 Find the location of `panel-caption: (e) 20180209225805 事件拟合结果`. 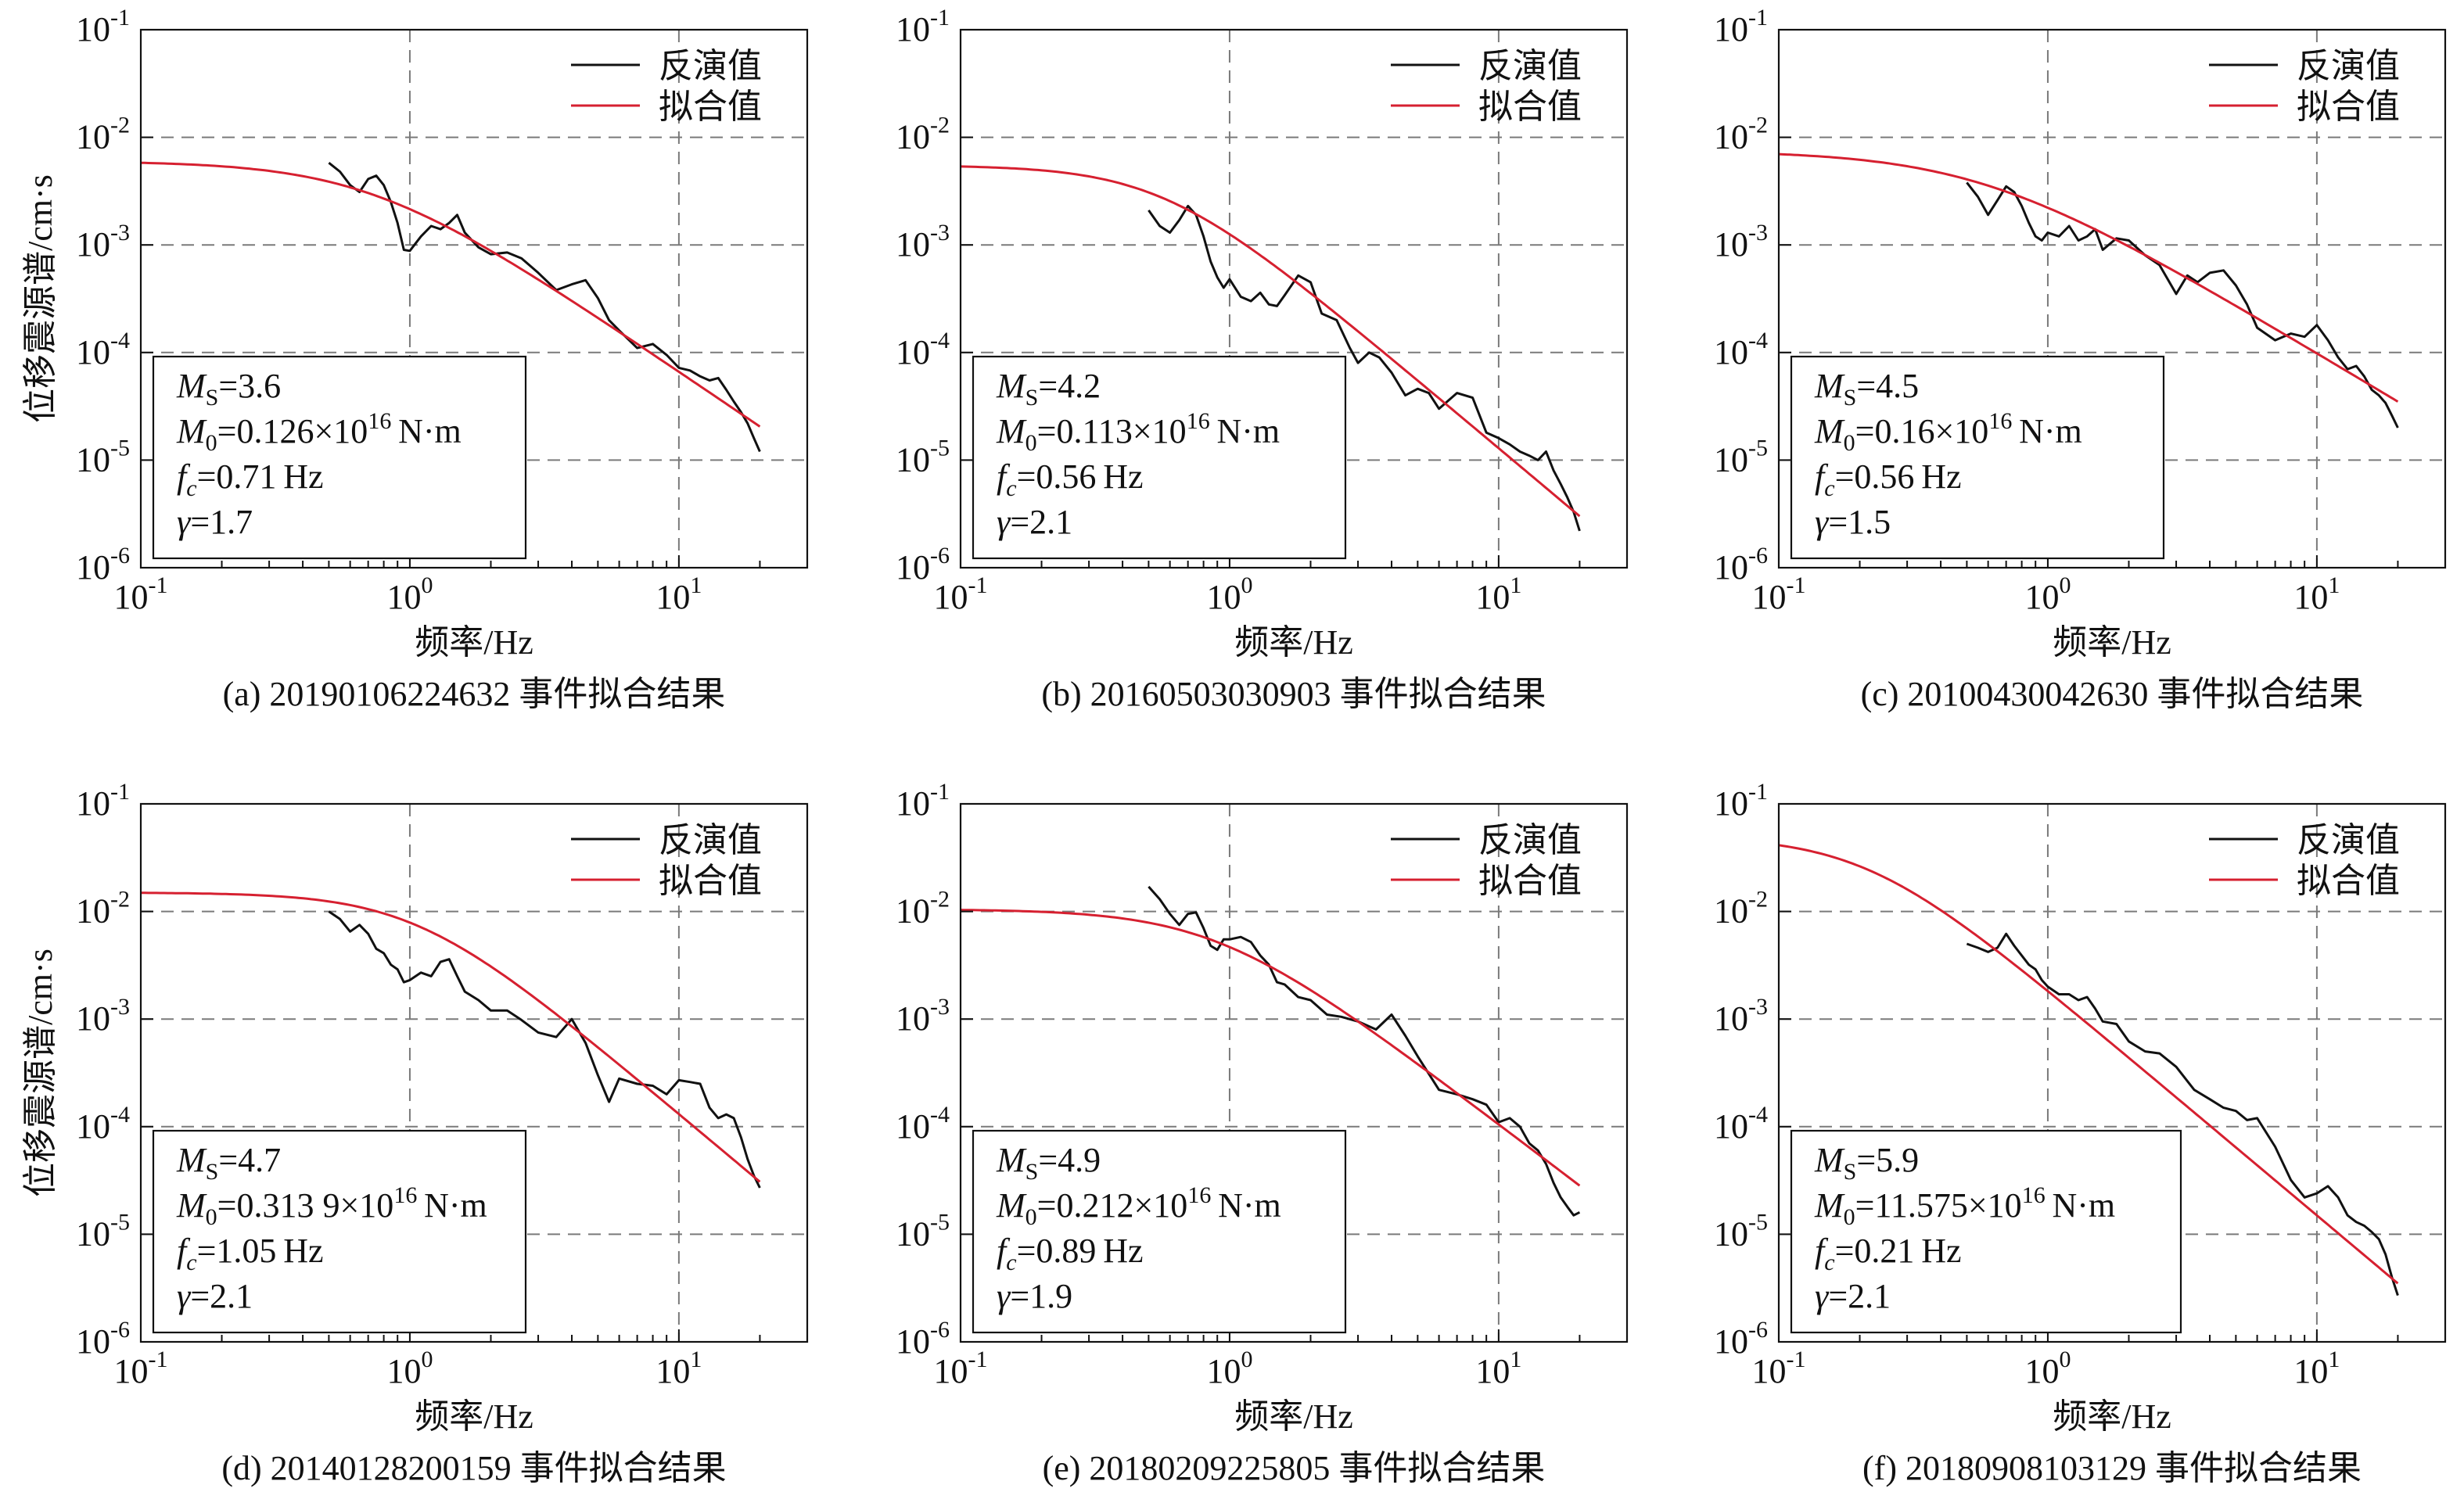

panel-caption: (e) 20180209225805 事件拟合结果 is located at coordinates (1294, 1468).